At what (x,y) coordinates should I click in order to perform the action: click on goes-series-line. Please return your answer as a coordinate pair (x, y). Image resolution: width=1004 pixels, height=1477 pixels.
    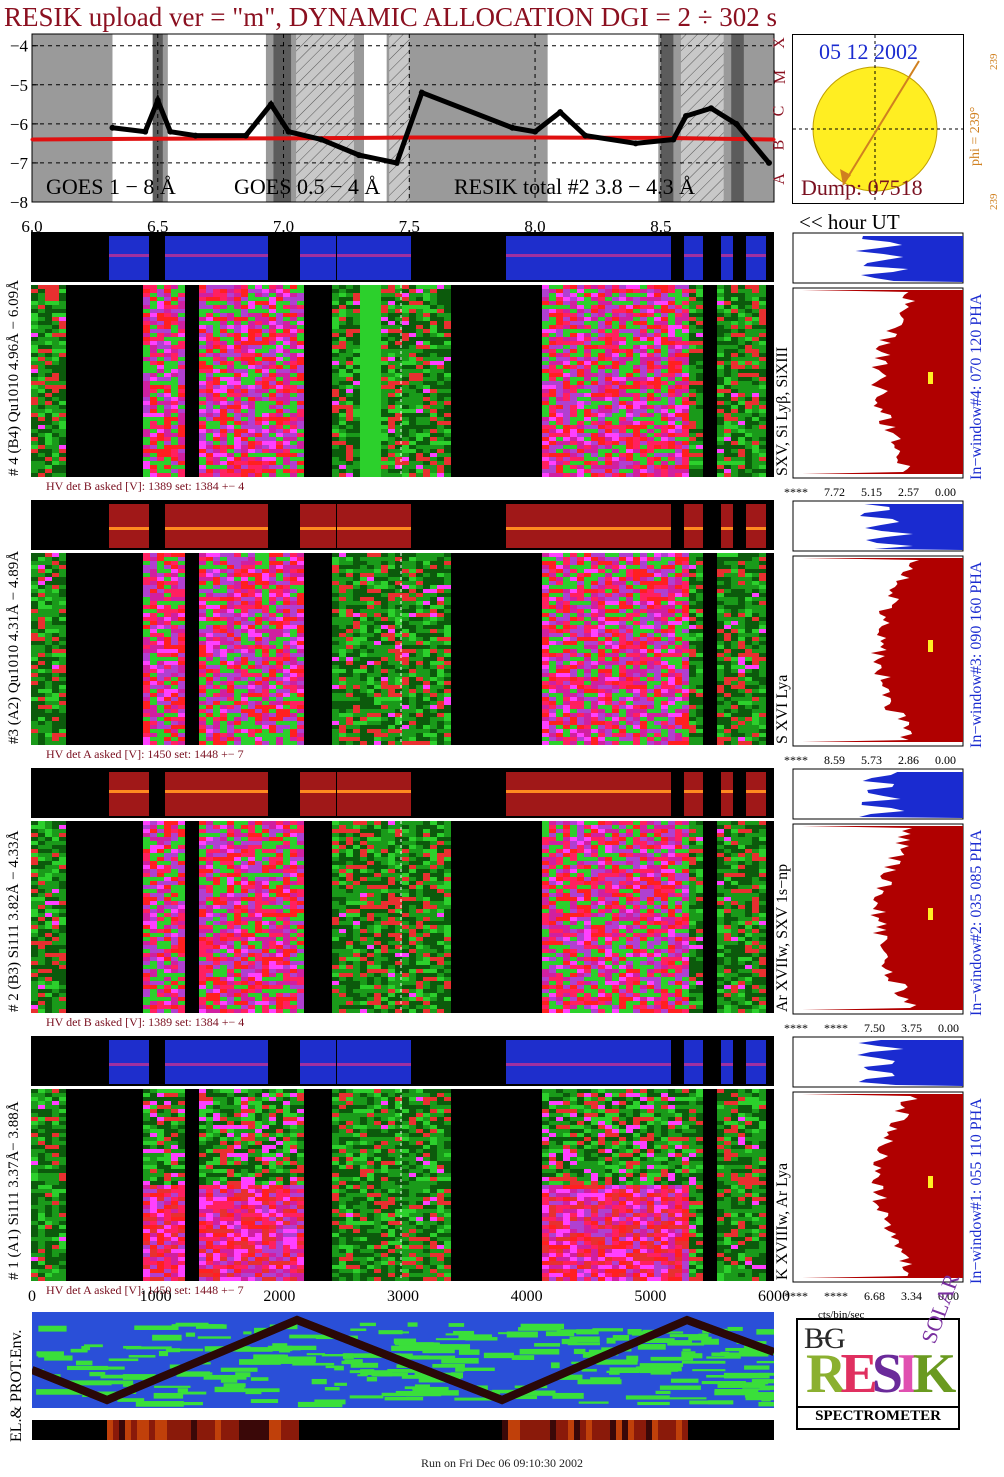
    Looking at the image, I should click on (441, 127).